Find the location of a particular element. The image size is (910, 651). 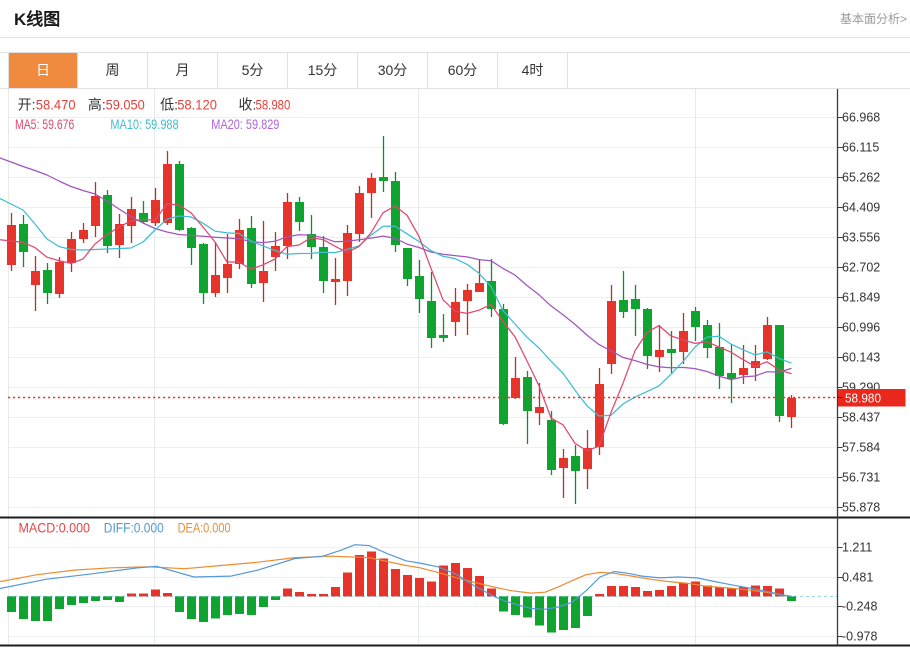

svg-text: 55.878 is located at coordinates (861, 508).